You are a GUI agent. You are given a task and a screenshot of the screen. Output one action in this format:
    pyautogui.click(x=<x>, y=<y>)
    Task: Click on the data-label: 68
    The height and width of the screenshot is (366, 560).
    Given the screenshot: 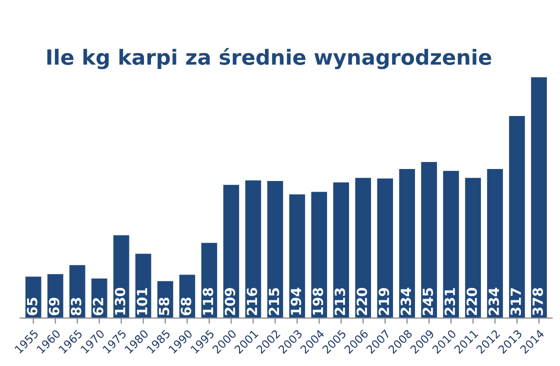 What is the action you would take?
    pyautogui.click(x=186, y=307)
    